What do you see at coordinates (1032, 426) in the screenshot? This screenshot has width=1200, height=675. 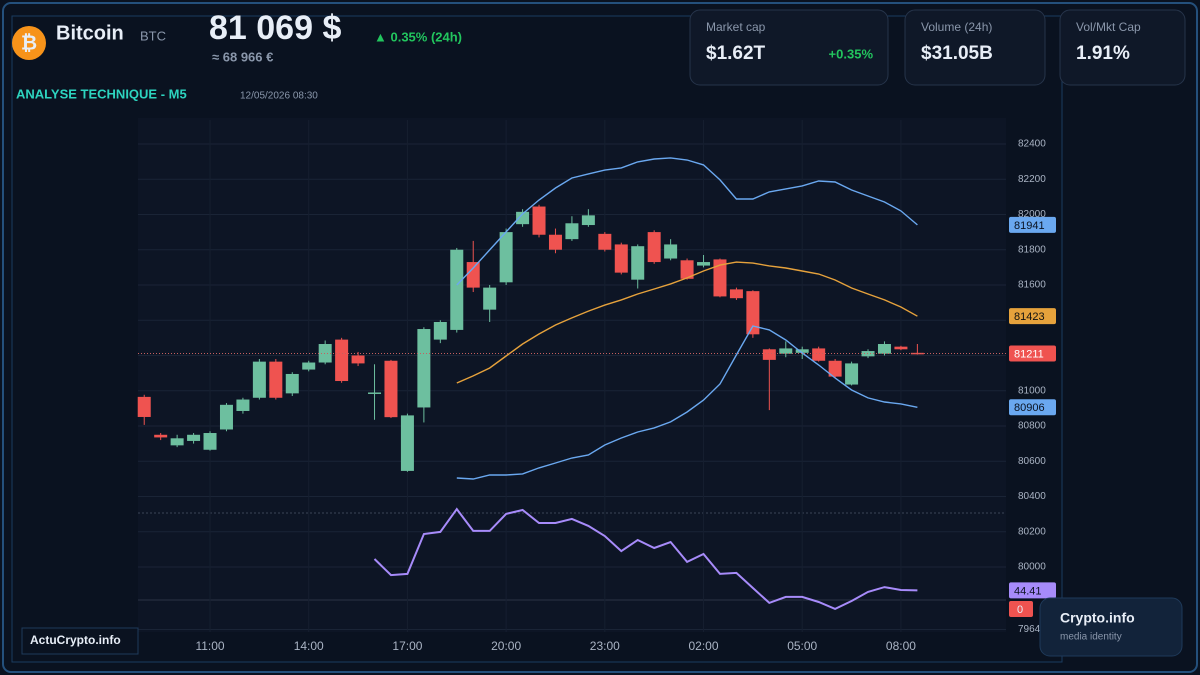 I see `y-tick-label: 80800` at bounding box center [1032, 426].